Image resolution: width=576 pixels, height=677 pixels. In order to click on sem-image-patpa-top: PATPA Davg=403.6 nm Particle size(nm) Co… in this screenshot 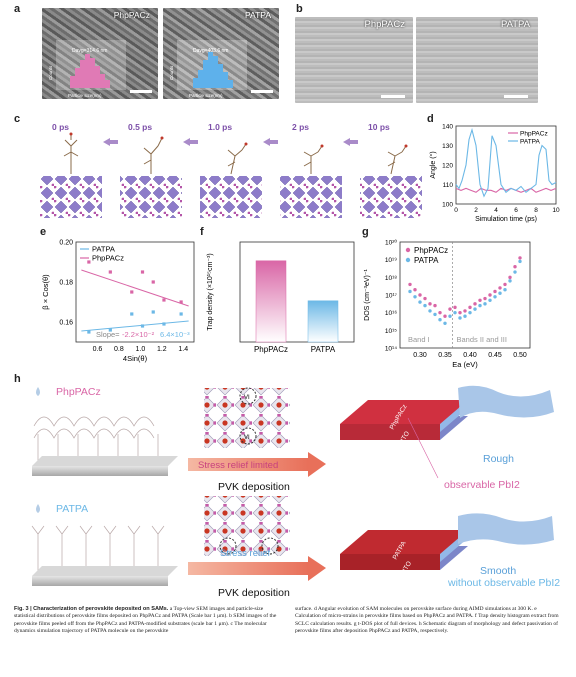, I will do `click(221, 53)`.